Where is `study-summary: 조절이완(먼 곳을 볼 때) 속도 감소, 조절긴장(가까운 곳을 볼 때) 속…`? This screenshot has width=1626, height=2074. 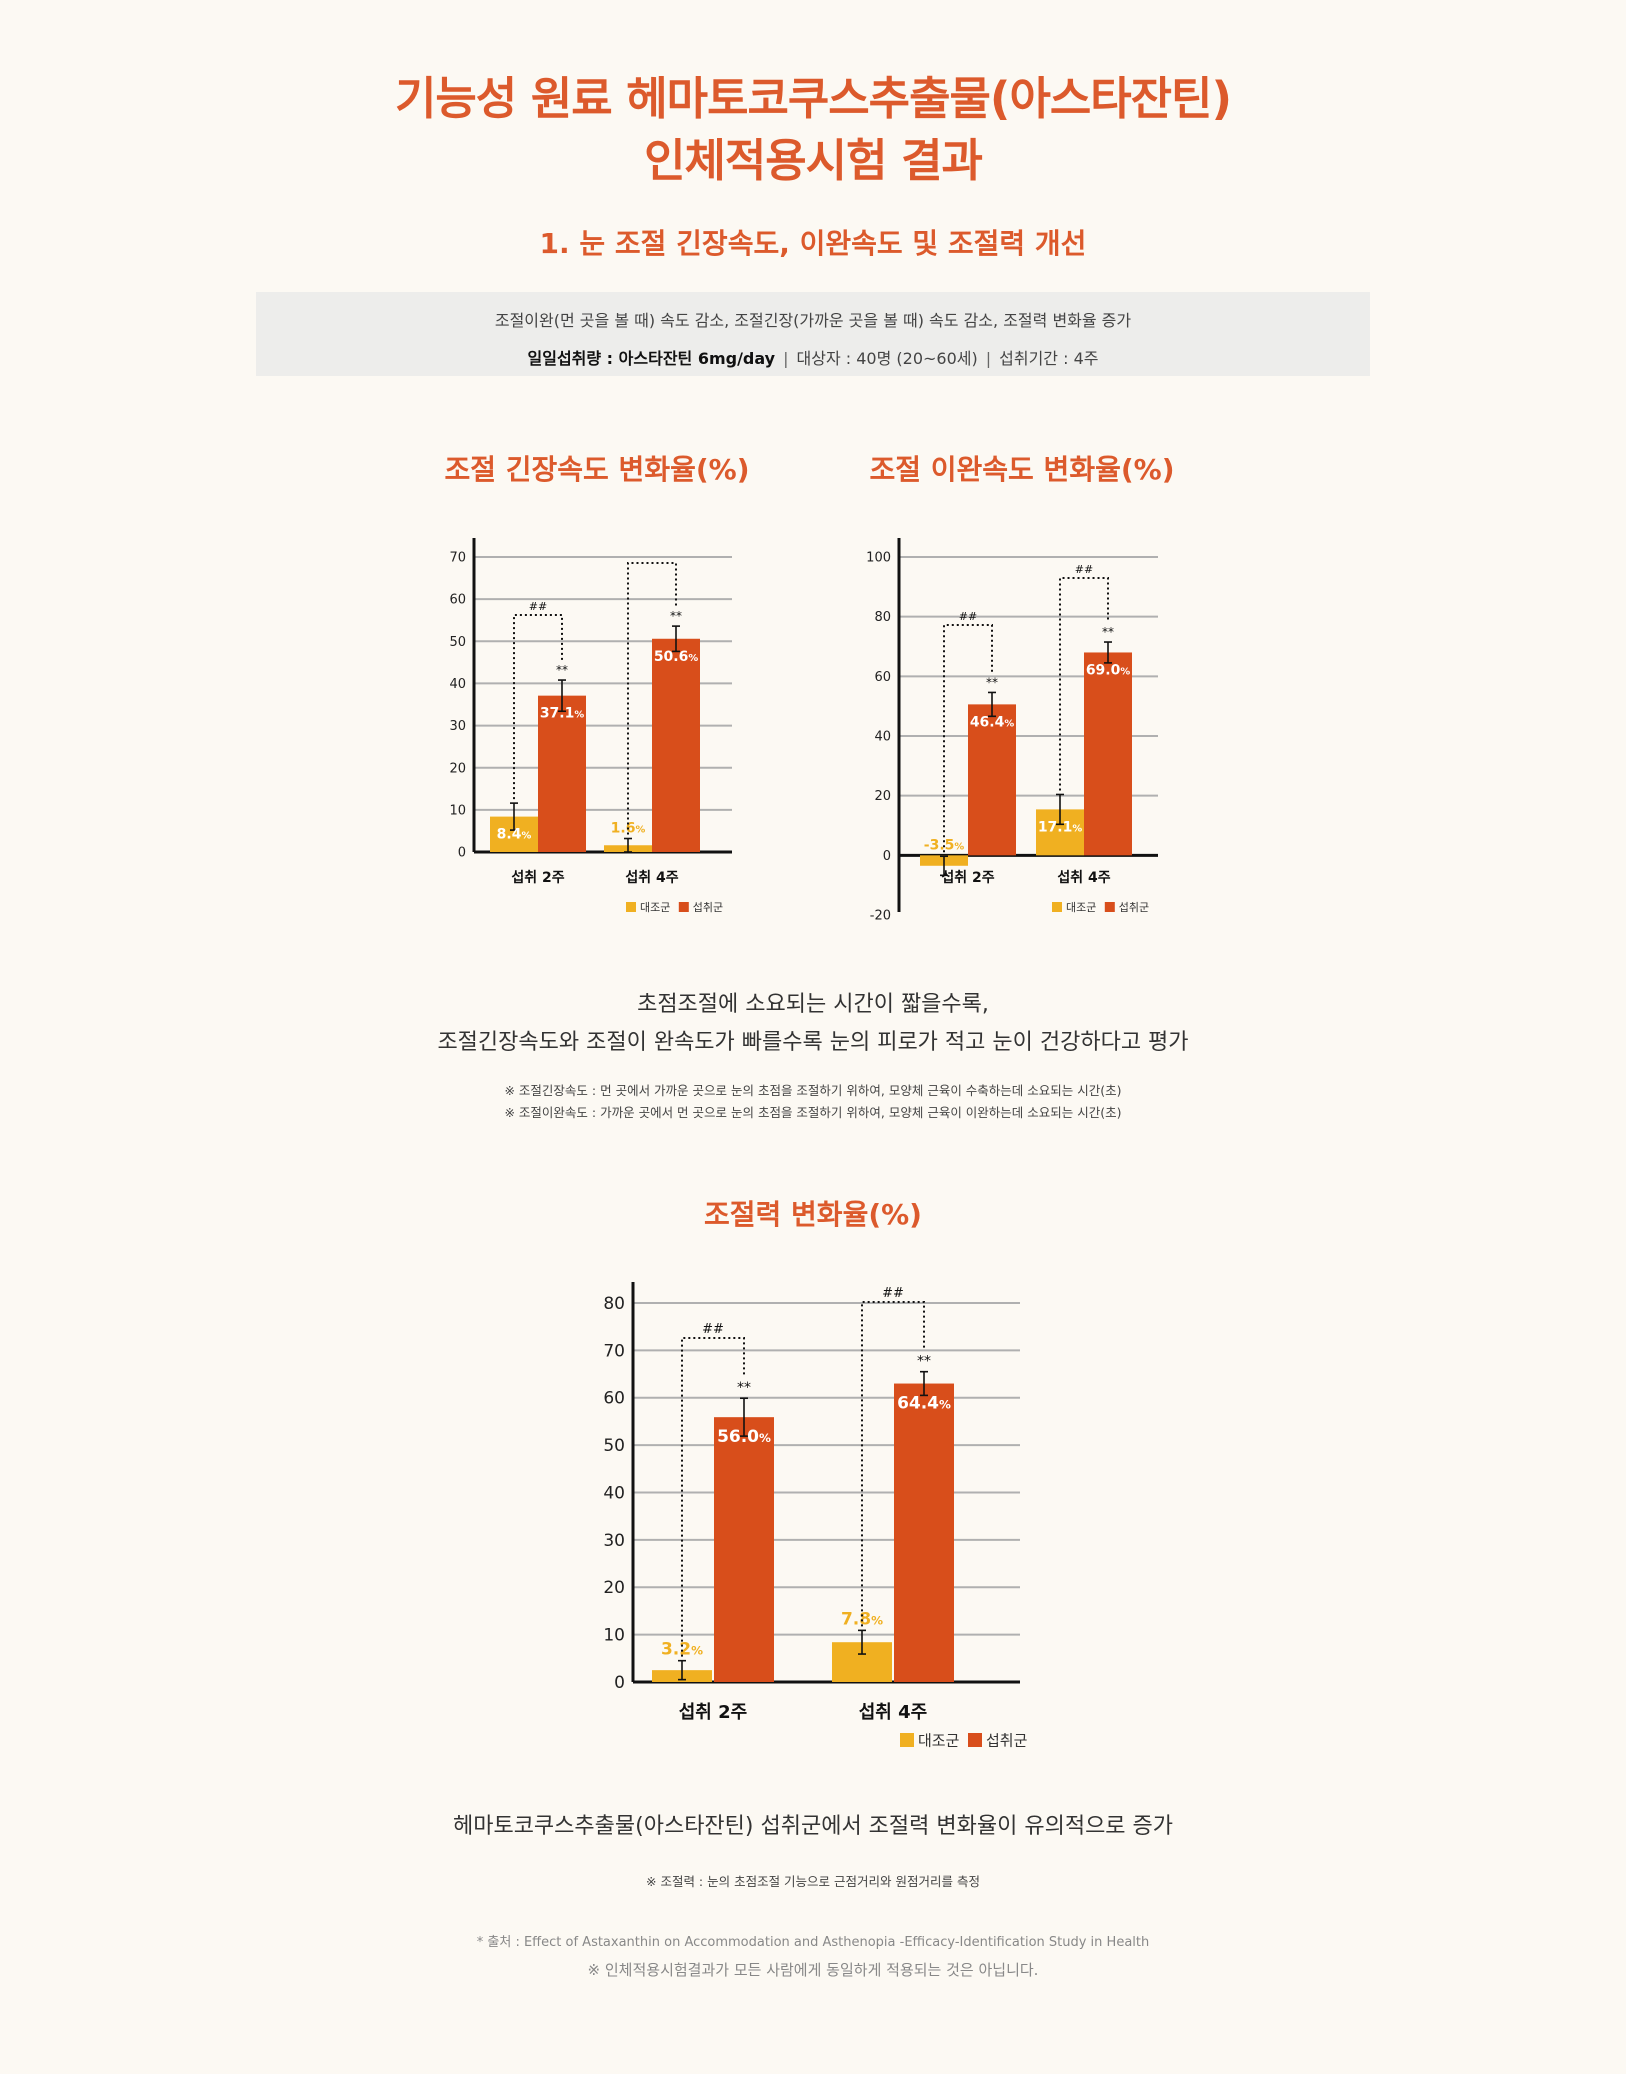
study-summary: 조절이완(먼 곳을 볼 때) 속도 감소, 조절긴장(가까운 곳을 볼 때) 속… is located at coordinates (813, 320).